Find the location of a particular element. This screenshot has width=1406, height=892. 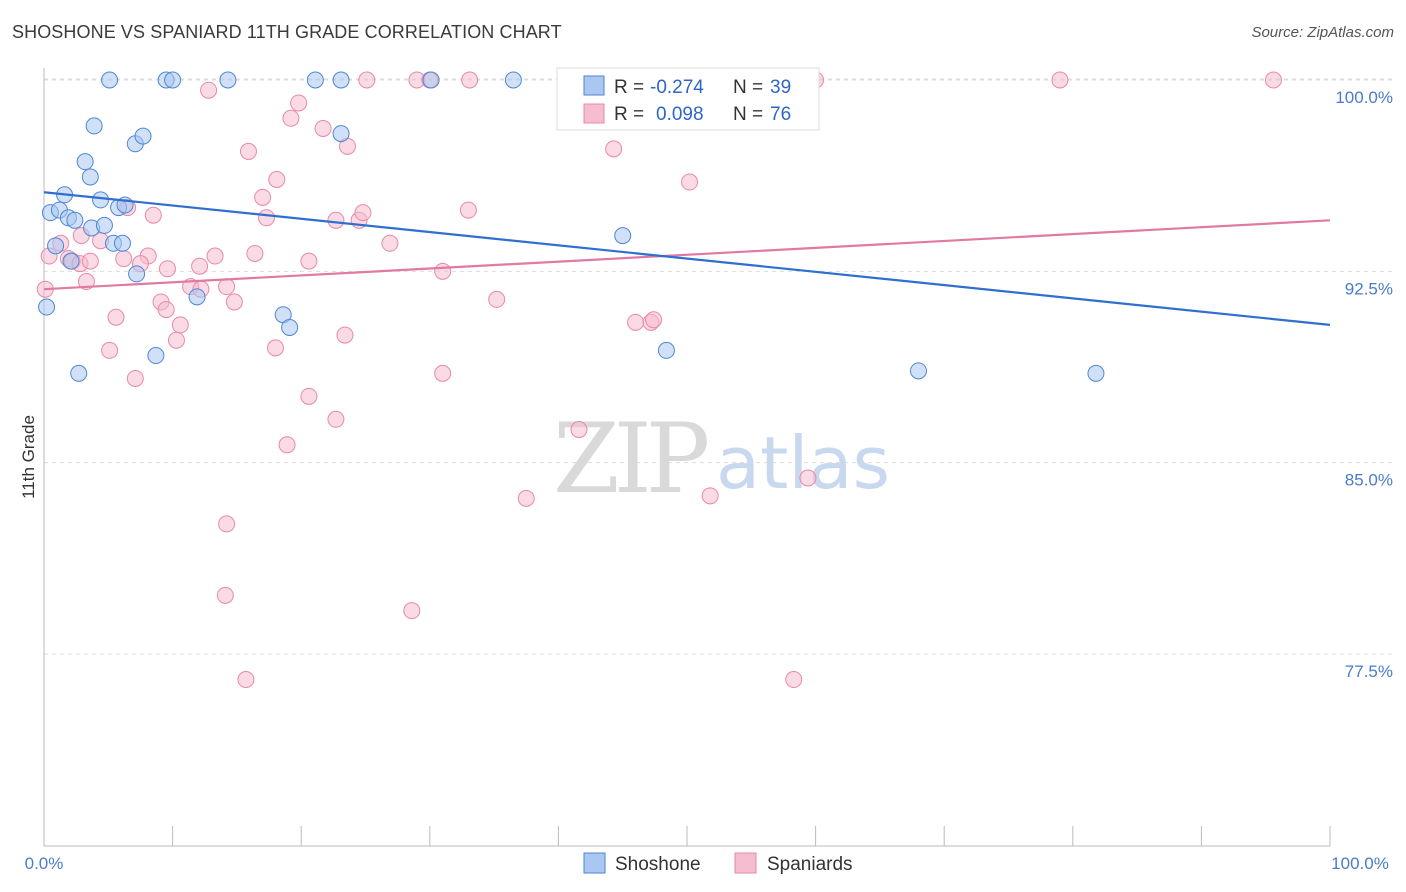

watermark: ZIP atlas is located at coordinates (721, 459).